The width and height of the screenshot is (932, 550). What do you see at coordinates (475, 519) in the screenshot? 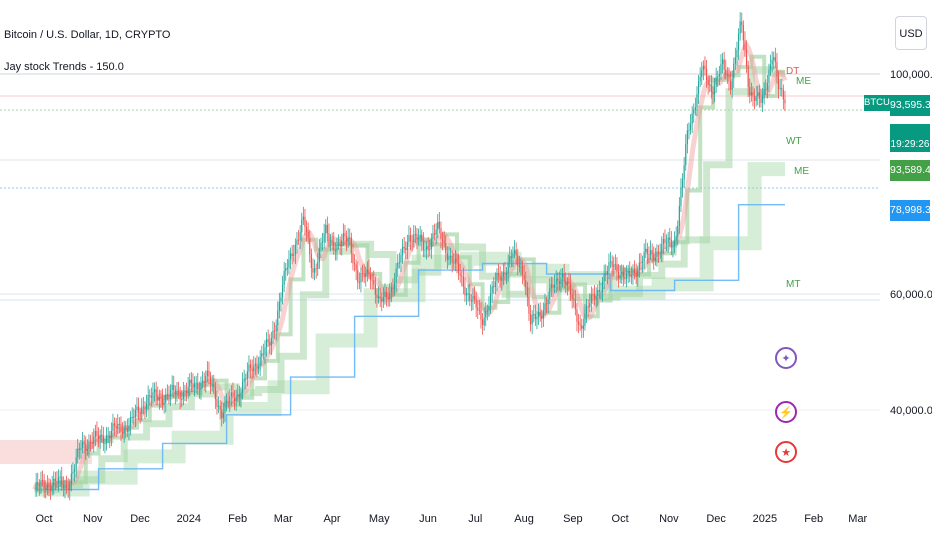
I see `time-tick-label: Jul` at bounding box center [475, 519].